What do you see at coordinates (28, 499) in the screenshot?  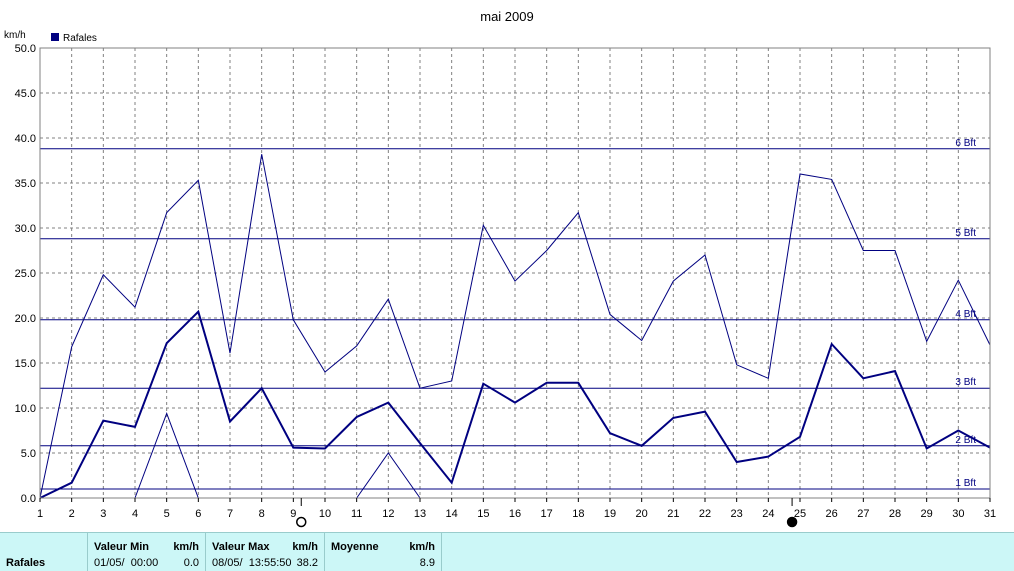 I see `y-tick-label: 0.0` at bounding box center [28, 499].